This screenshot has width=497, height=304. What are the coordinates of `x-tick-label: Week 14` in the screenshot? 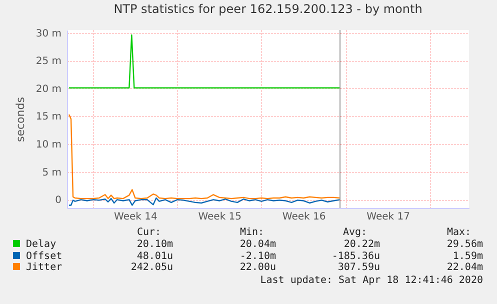 It's located at (136, 217).